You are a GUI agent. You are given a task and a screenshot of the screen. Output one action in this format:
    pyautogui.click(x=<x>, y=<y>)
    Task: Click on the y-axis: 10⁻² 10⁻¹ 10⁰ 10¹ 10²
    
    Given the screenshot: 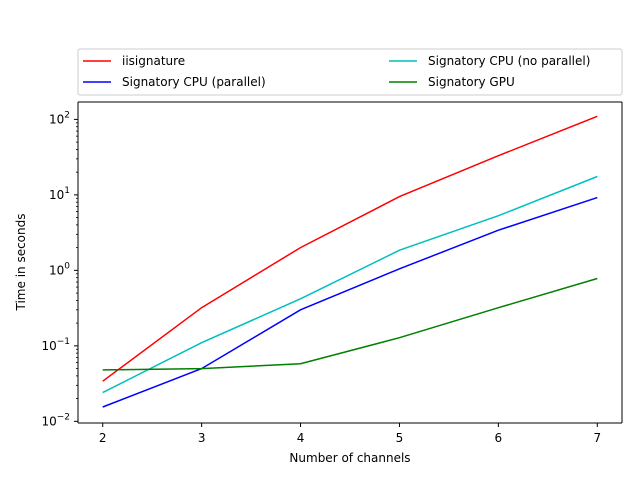 What is the action you would take?
    pyautogui.click(x=59, y=269)
    